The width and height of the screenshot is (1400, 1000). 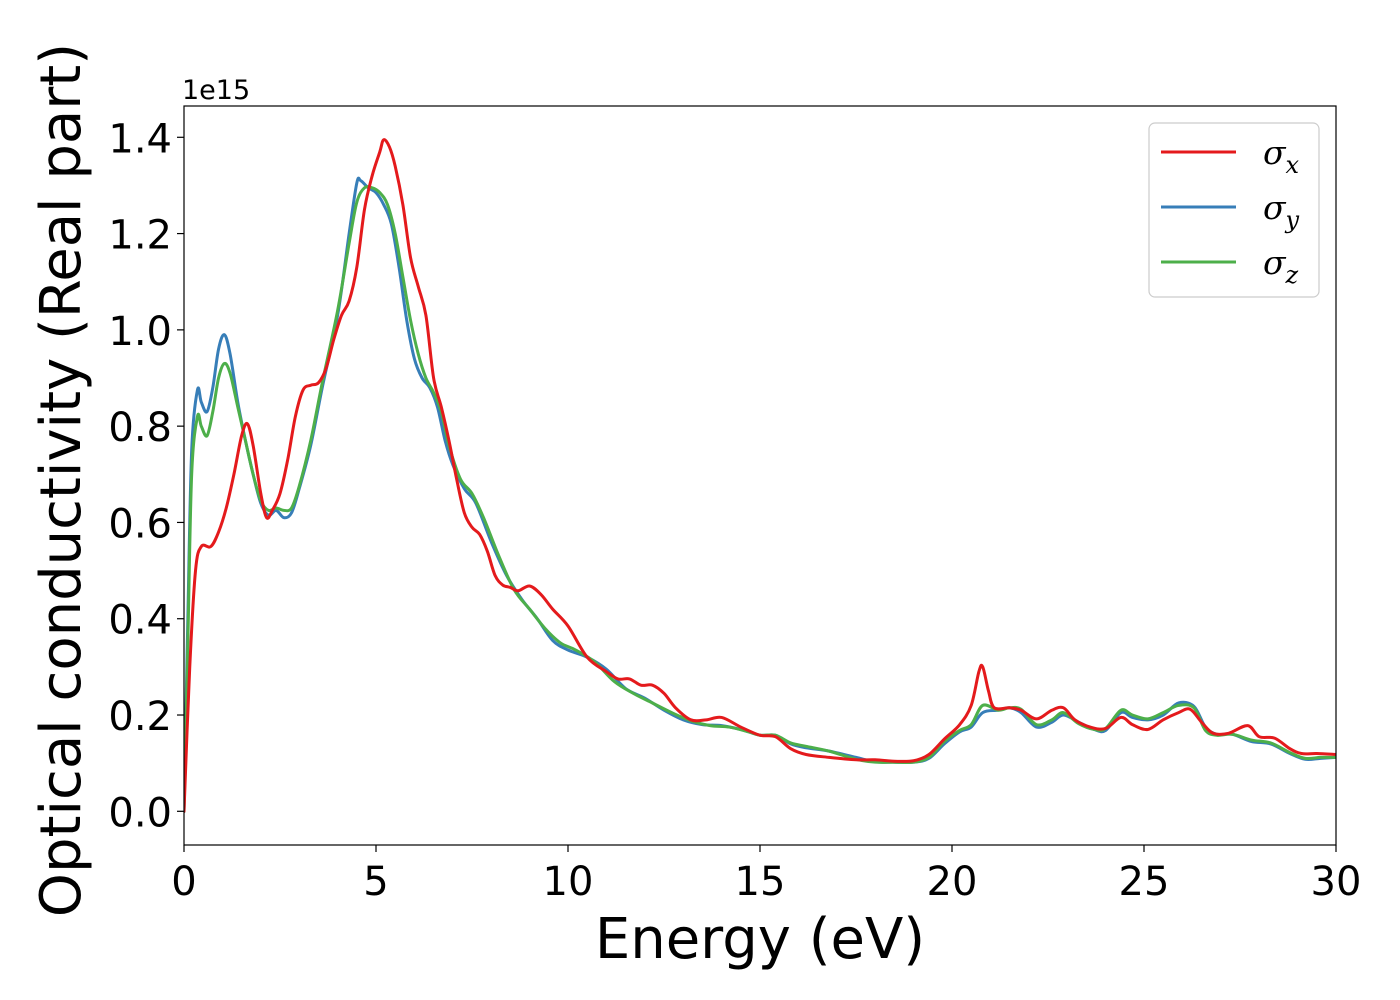 What do you see at coordinates (140, 621) in the screenshot?
I see `y-tick-label: 0.4` at bounding box center [140, 621].